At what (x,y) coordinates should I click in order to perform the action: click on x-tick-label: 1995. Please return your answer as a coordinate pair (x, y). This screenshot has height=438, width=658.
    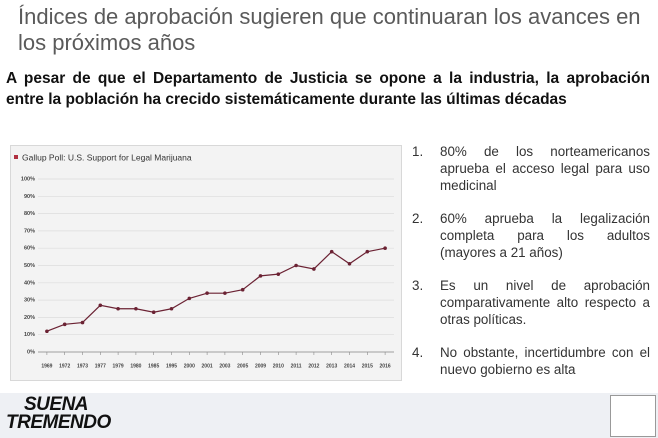
    Looking at the image, I should click on (171, 366).